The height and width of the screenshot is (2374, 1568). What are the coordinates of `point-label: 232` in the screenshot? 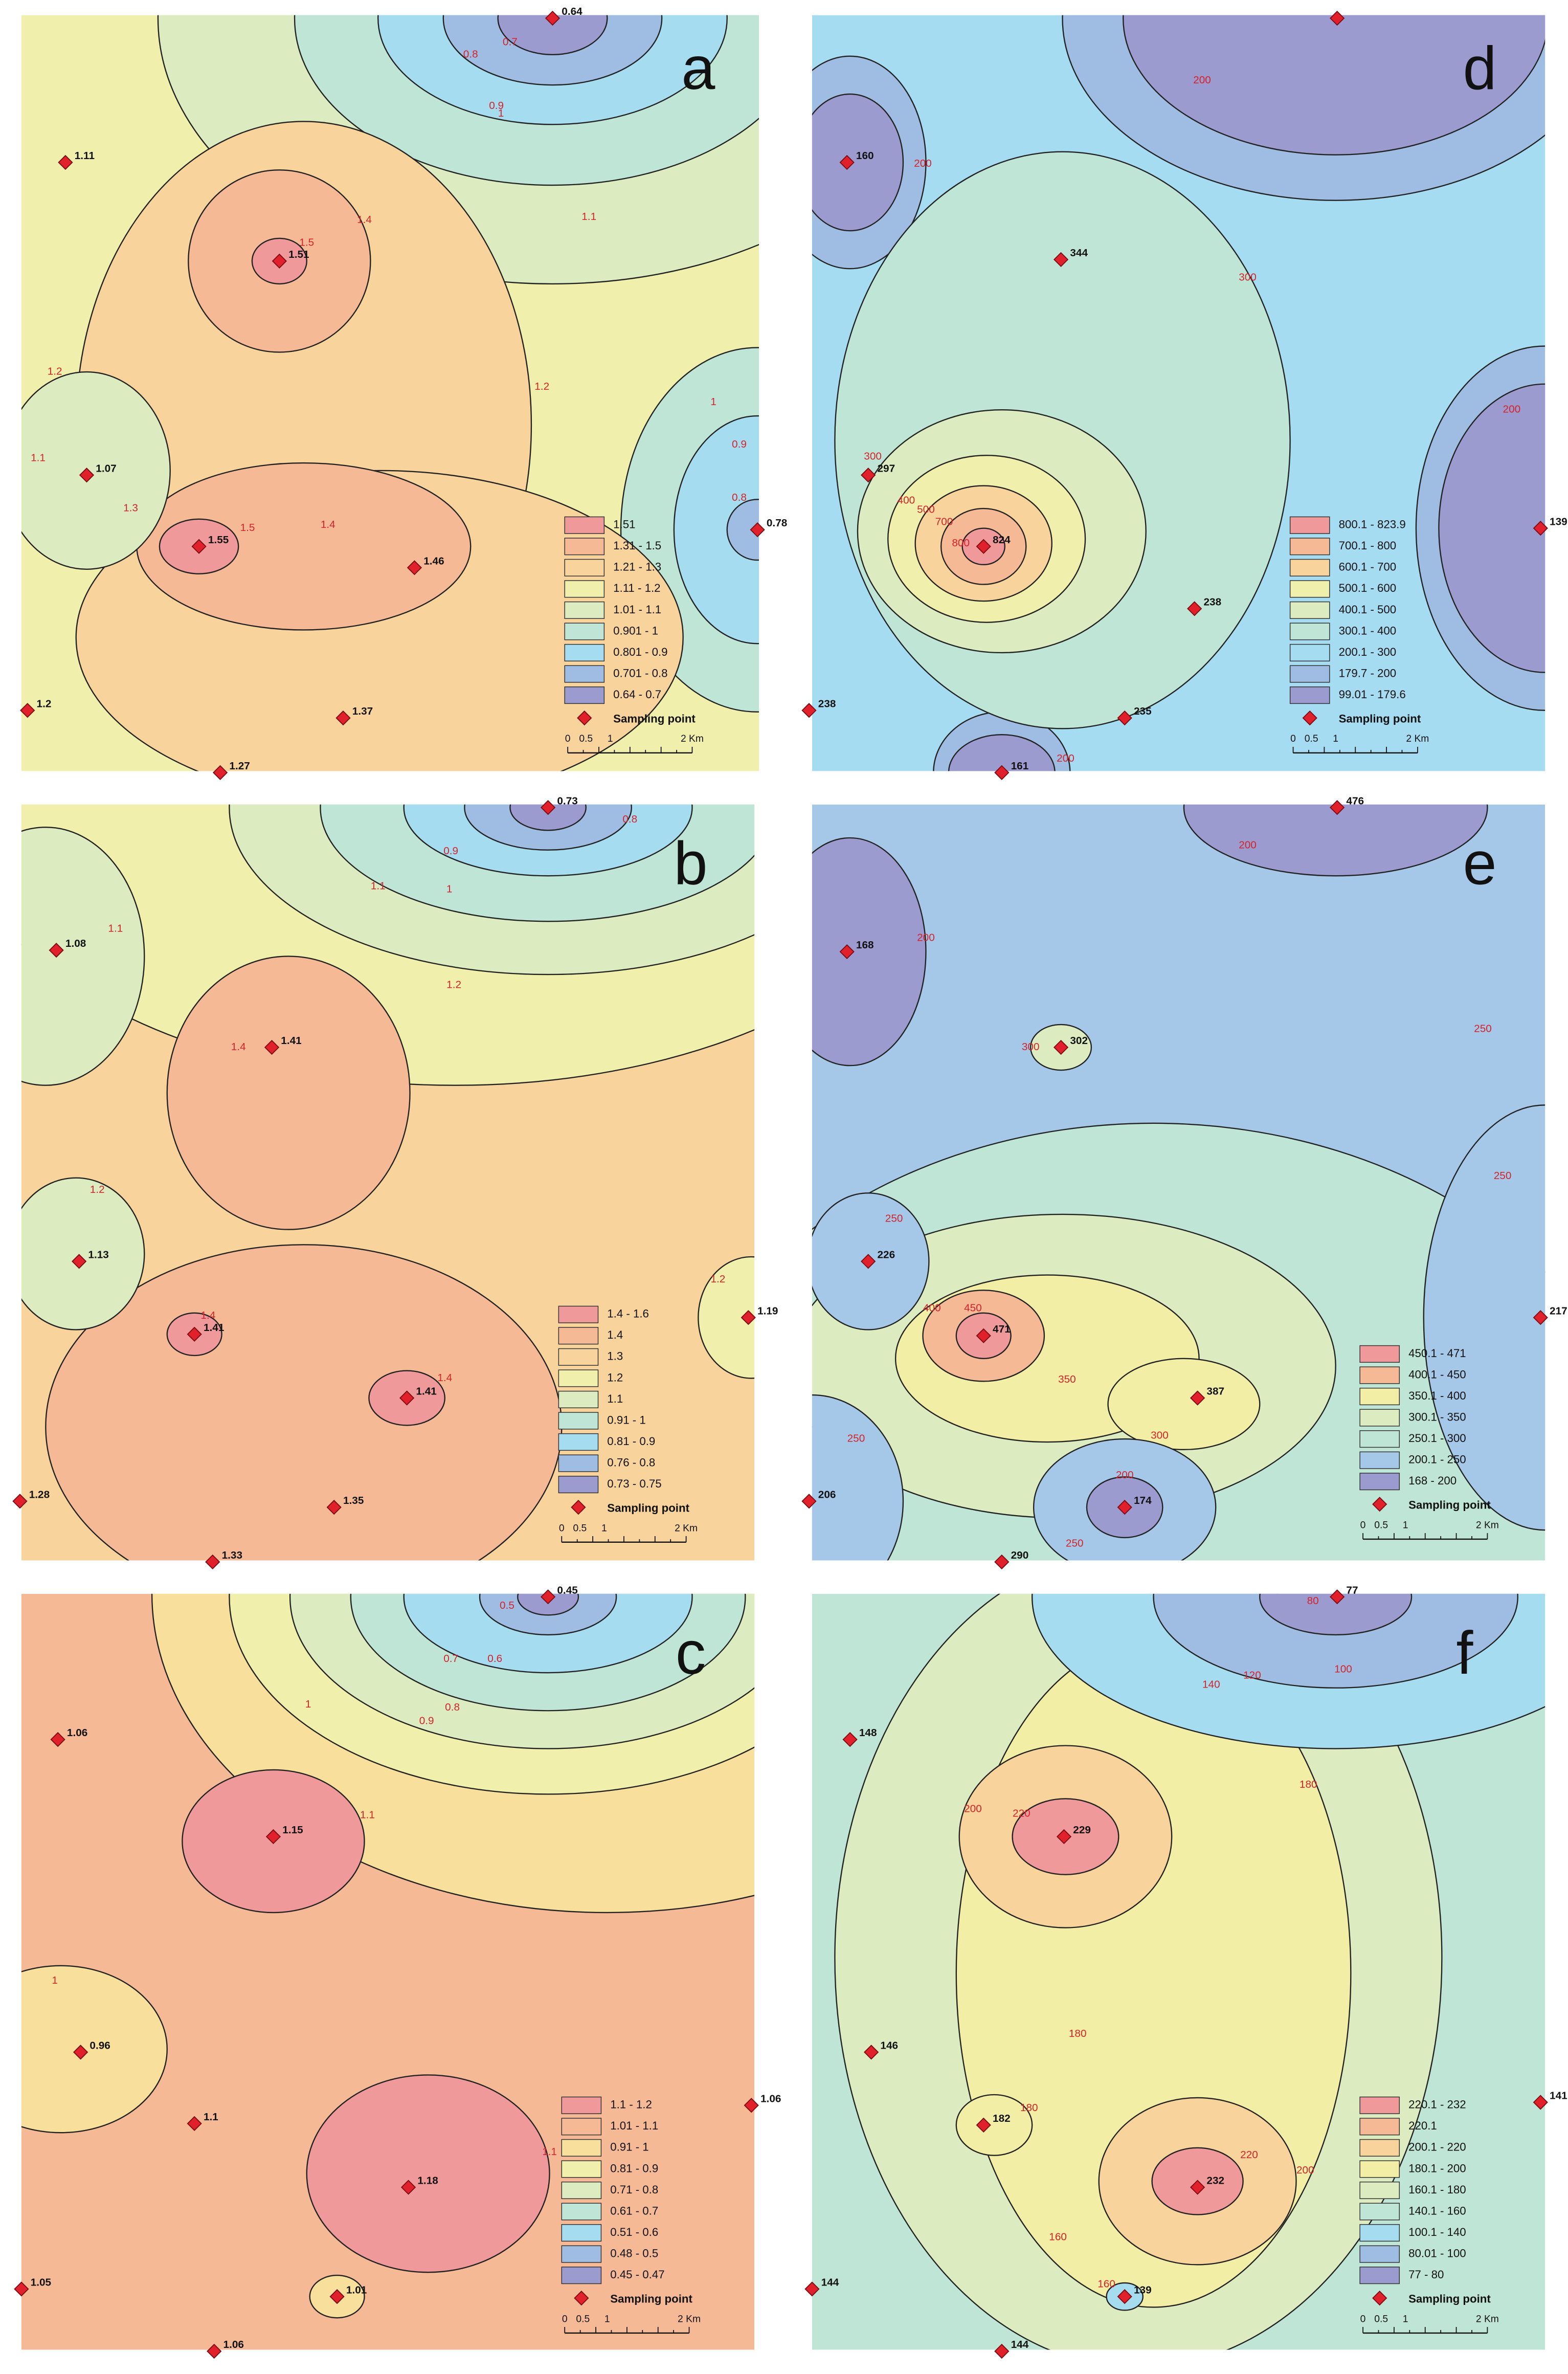 It's located at (1215, 2181).